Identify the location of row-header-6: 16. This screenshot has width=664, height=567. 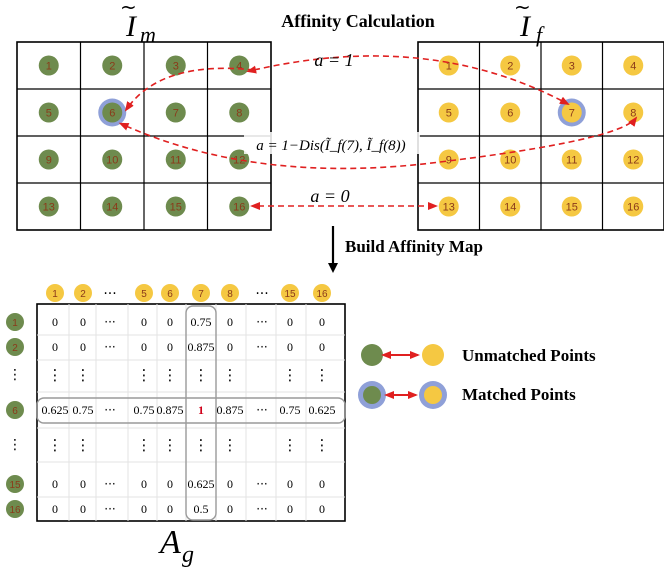
(15, 509).